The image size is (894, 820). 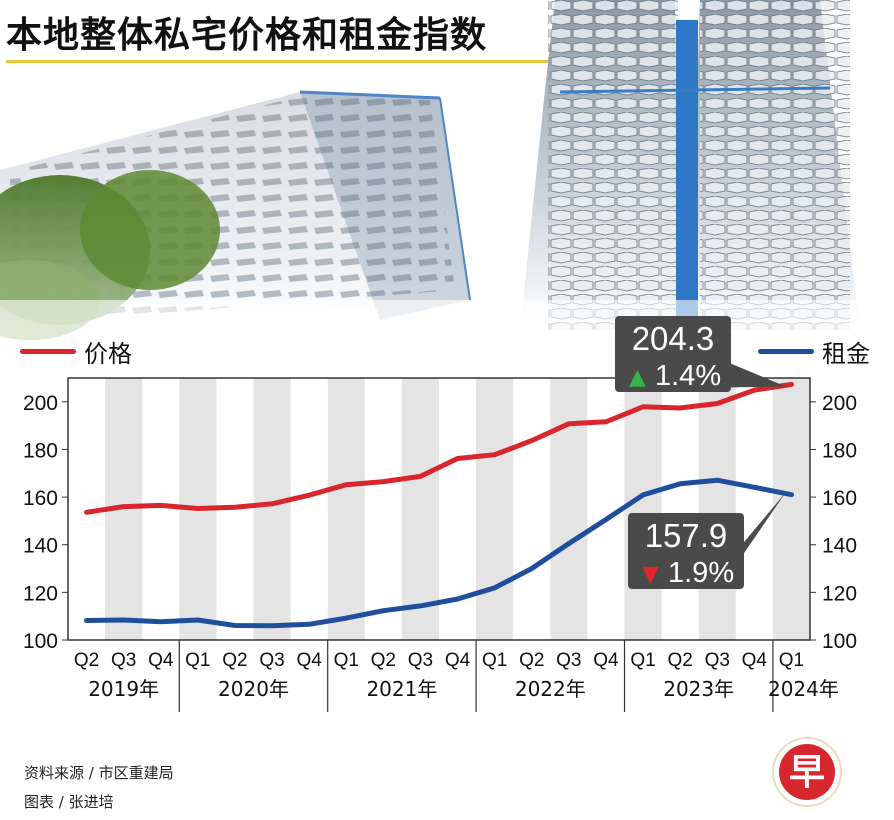 What do you see at coordinates (803, 689) in the screenshot?
I see `year-label: 2024年` at bounding box center [803, 689].